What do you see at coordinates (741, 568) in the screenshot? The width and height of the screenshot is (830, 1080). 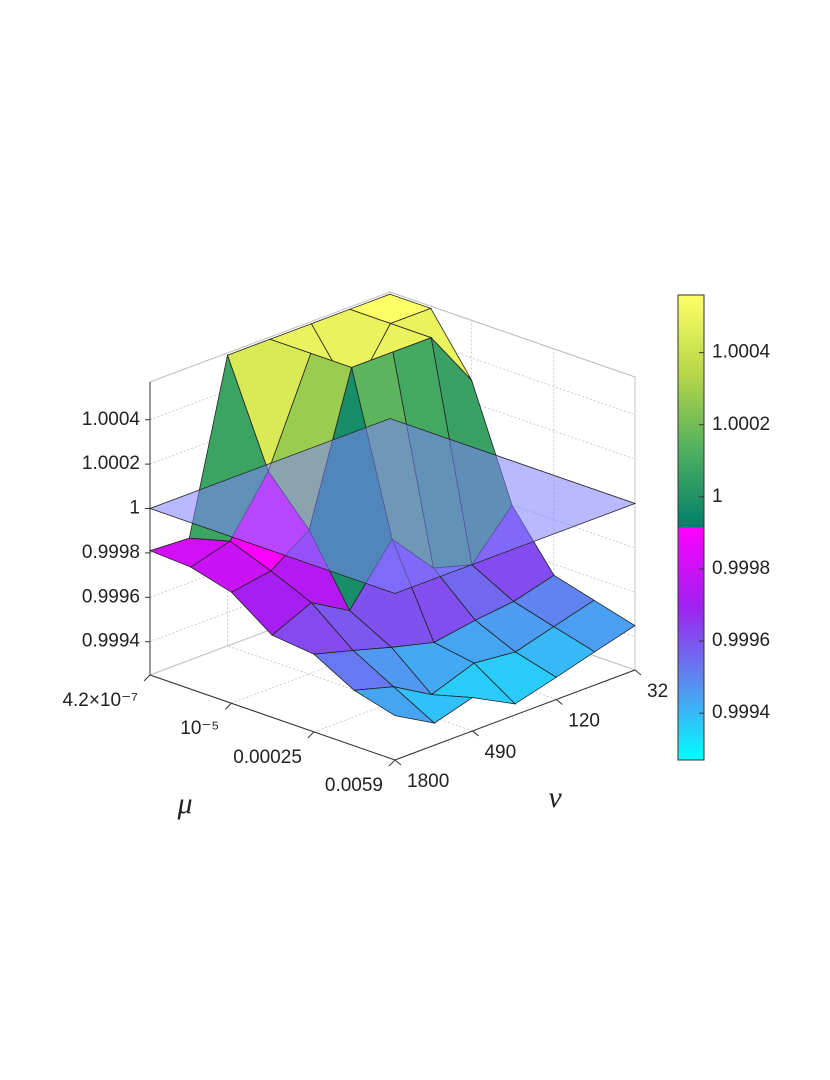 I see `colorbar-tick-label: 0.9998` at bounding box center [741, 568].